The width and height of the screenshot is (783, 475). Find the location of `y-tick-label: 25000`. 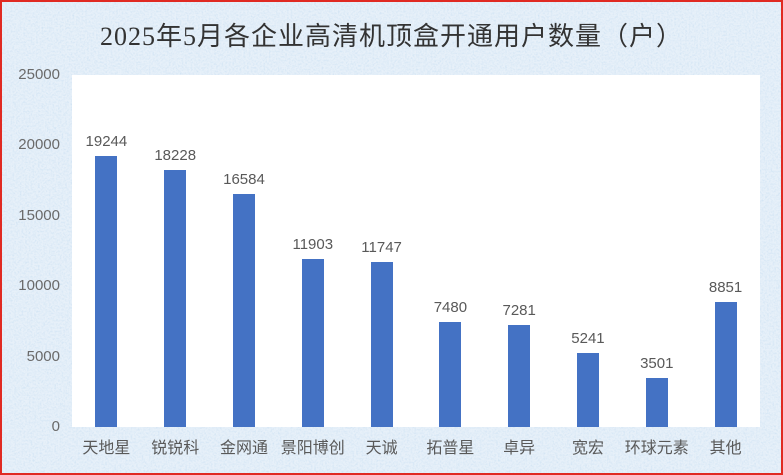

y-tick-label: 25000 is located at coordinates (39, 74).